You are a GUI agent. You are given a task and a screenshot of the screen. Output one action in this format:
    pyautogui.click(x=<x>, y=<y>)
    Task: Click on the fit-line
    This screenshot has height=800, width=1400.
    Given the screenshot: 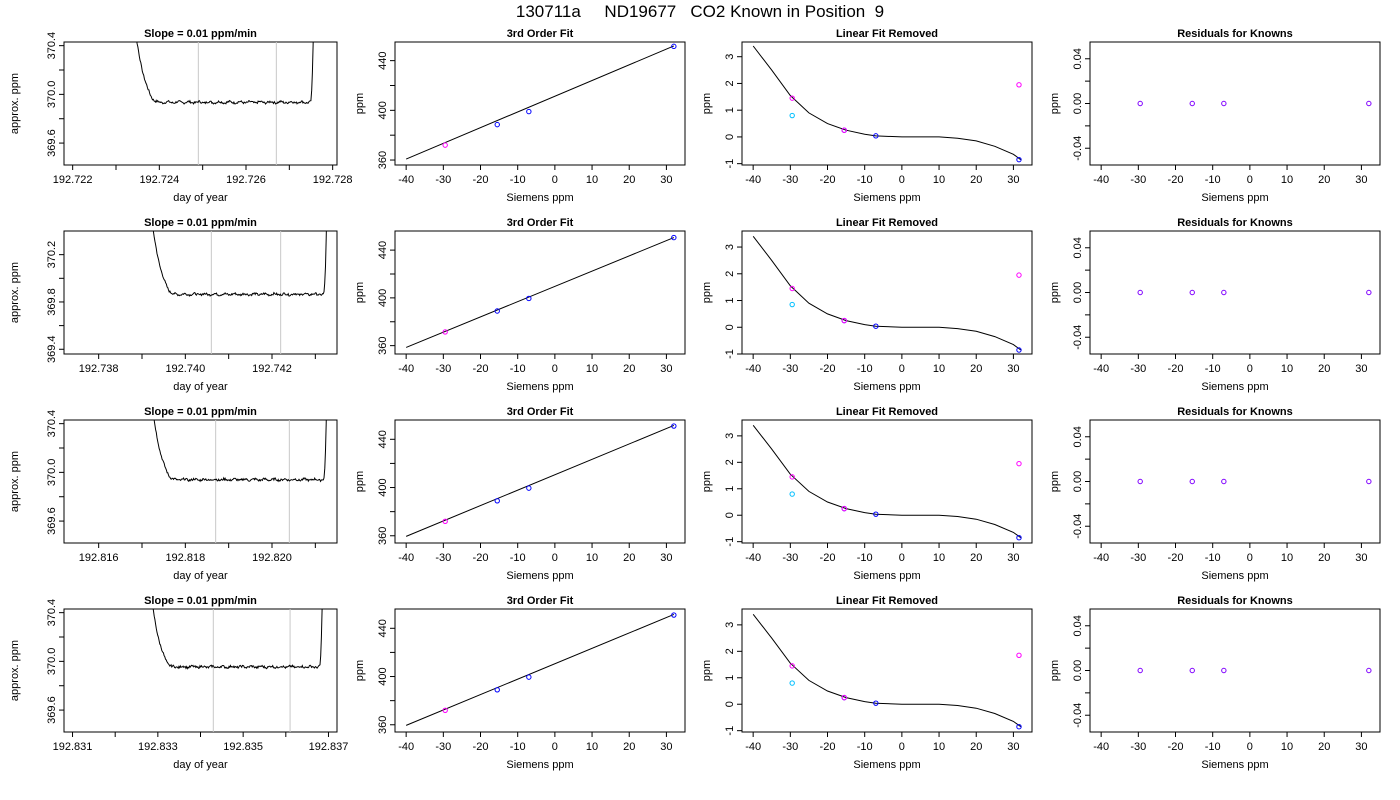 What is the action you would take?
    pyautogui.click(x=540, y=102)
    